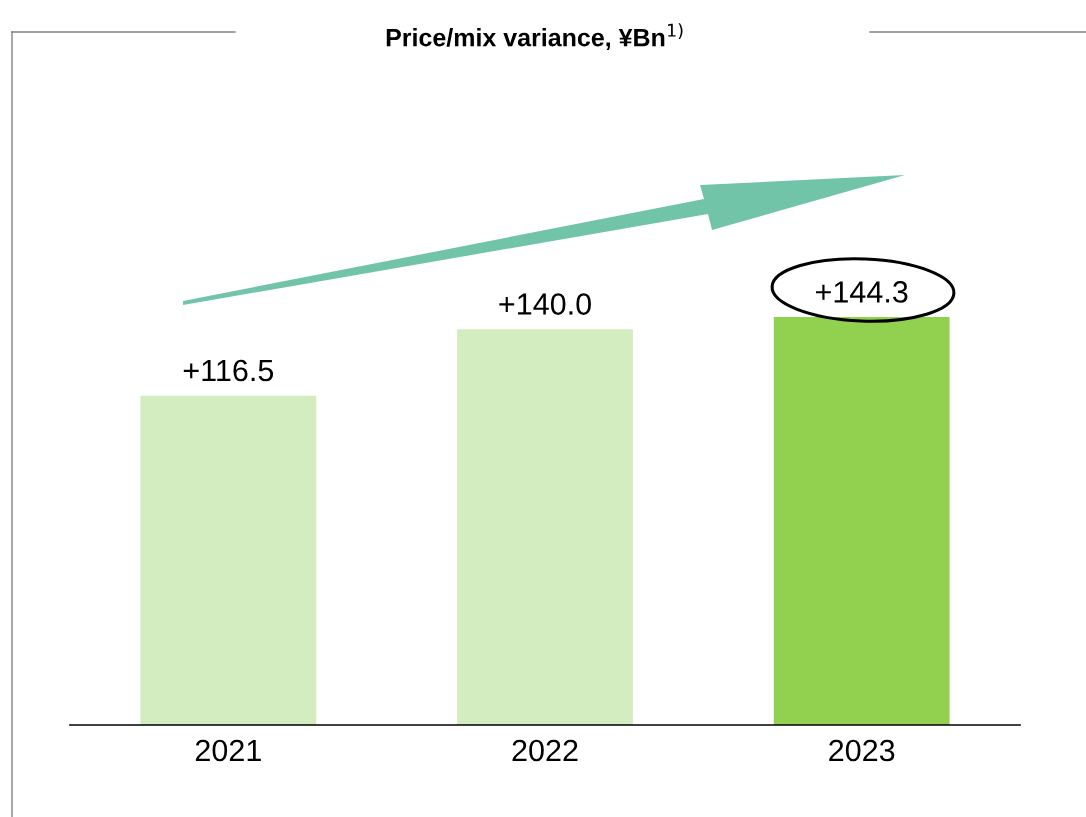 This screenshot has height=817, width=1086. I want to click on chart-title: Price/mix variance, ¥Bn$^{1)}$, so click(534, 37).